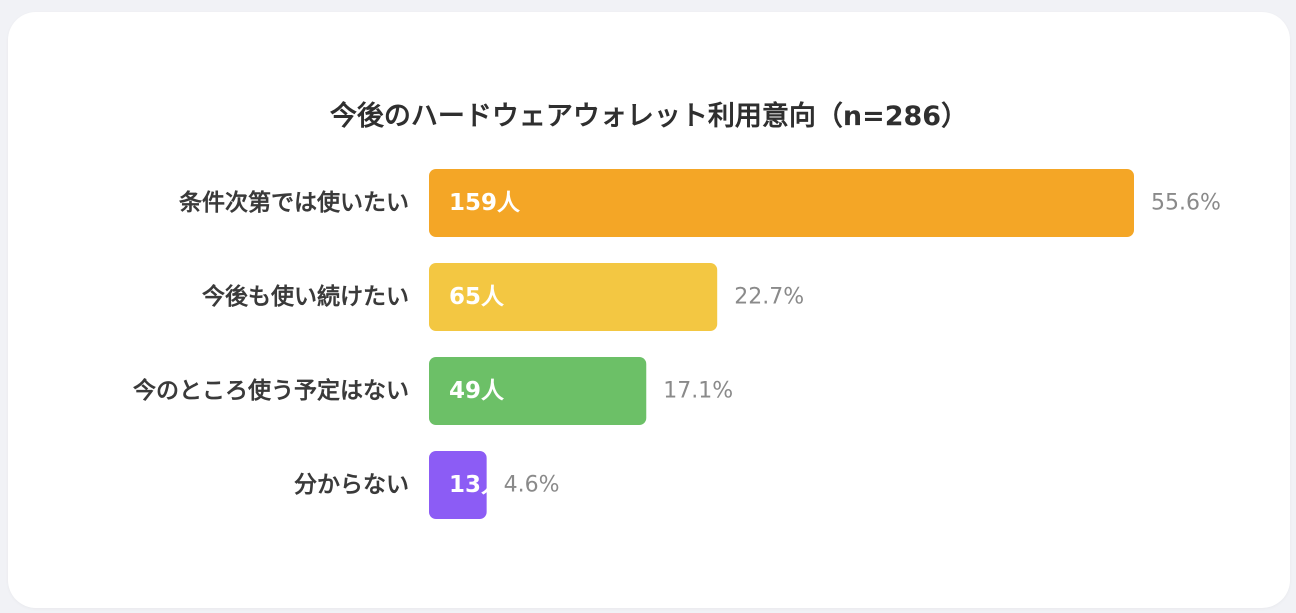  I want to click on percent-label-0: 55.6%, so click(1186, 203).